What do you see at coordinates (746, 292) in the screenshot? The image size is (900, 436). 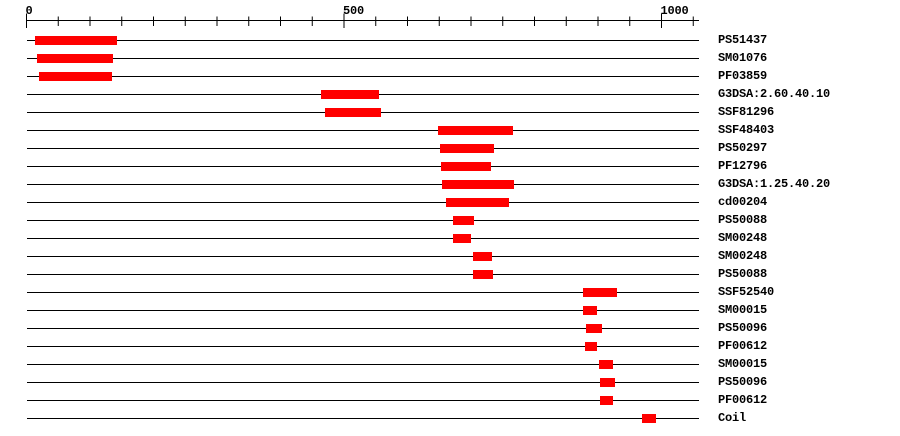 I see `feature-label: SSF52540` at bounding box center [746, 292].